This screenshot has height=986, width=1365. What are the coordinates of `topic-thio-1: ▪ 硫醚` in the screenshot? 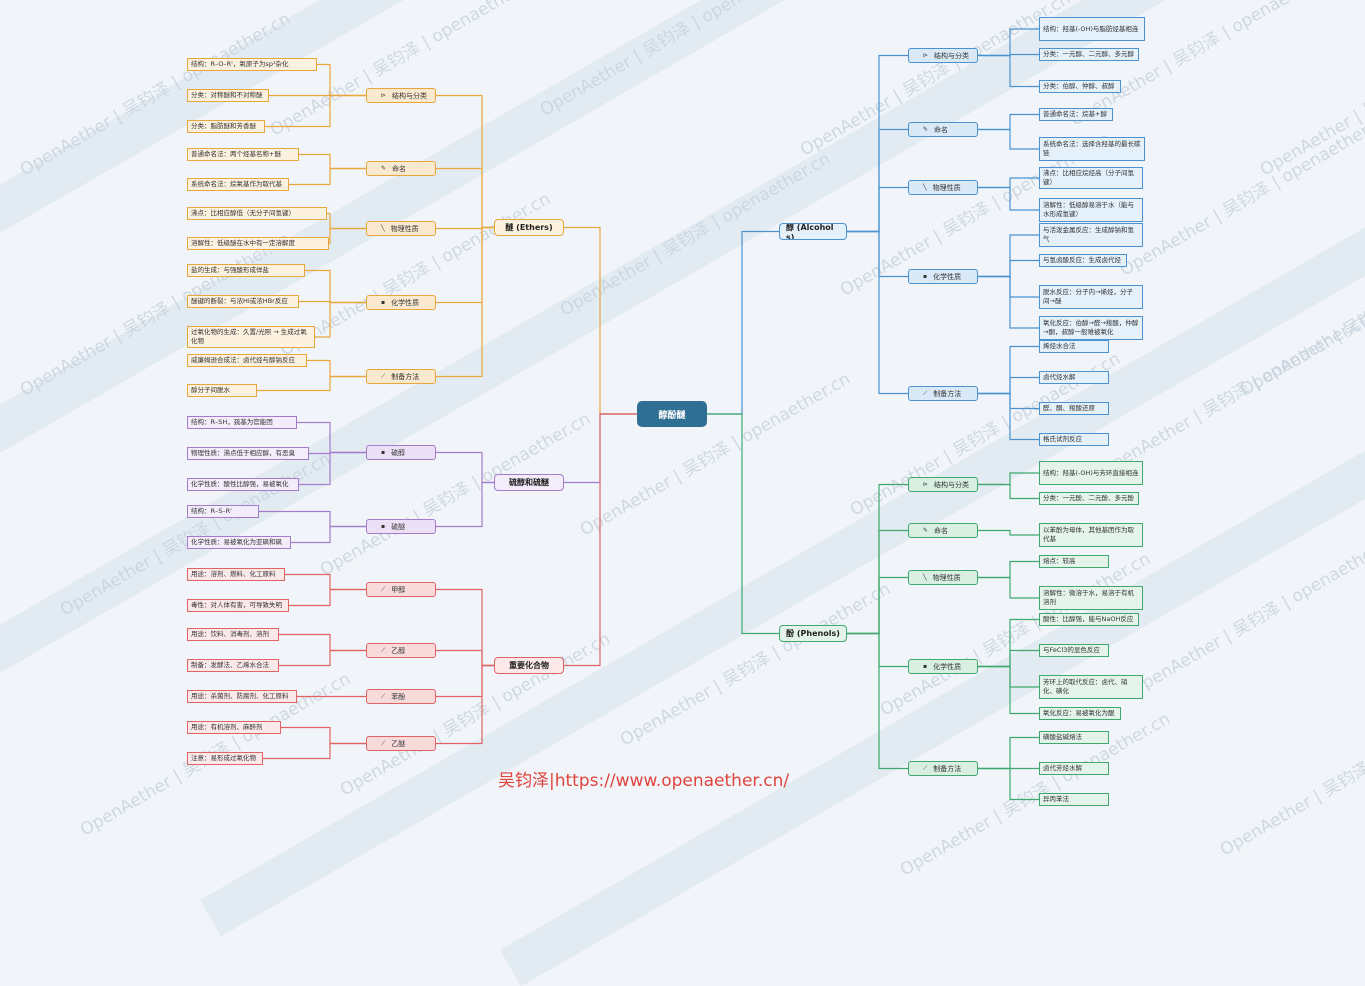 It's located at (401, 526).